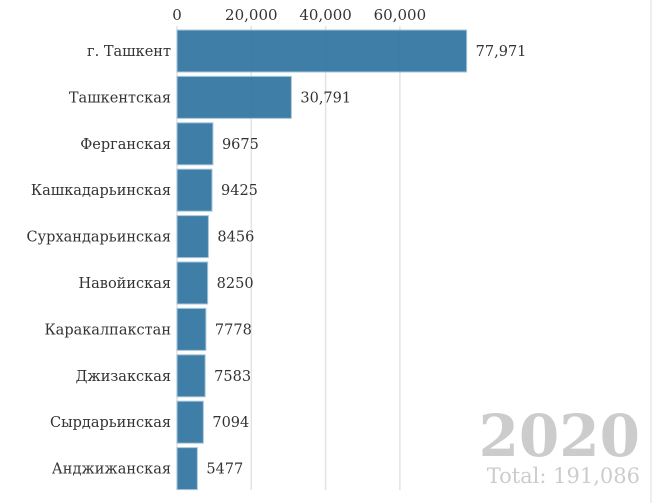 This screenshot has width=656, height=503. What do you see at coordinates (224, 470) in the screenshot?
I see `value-label: 5477` at bounding box center [224, 470].